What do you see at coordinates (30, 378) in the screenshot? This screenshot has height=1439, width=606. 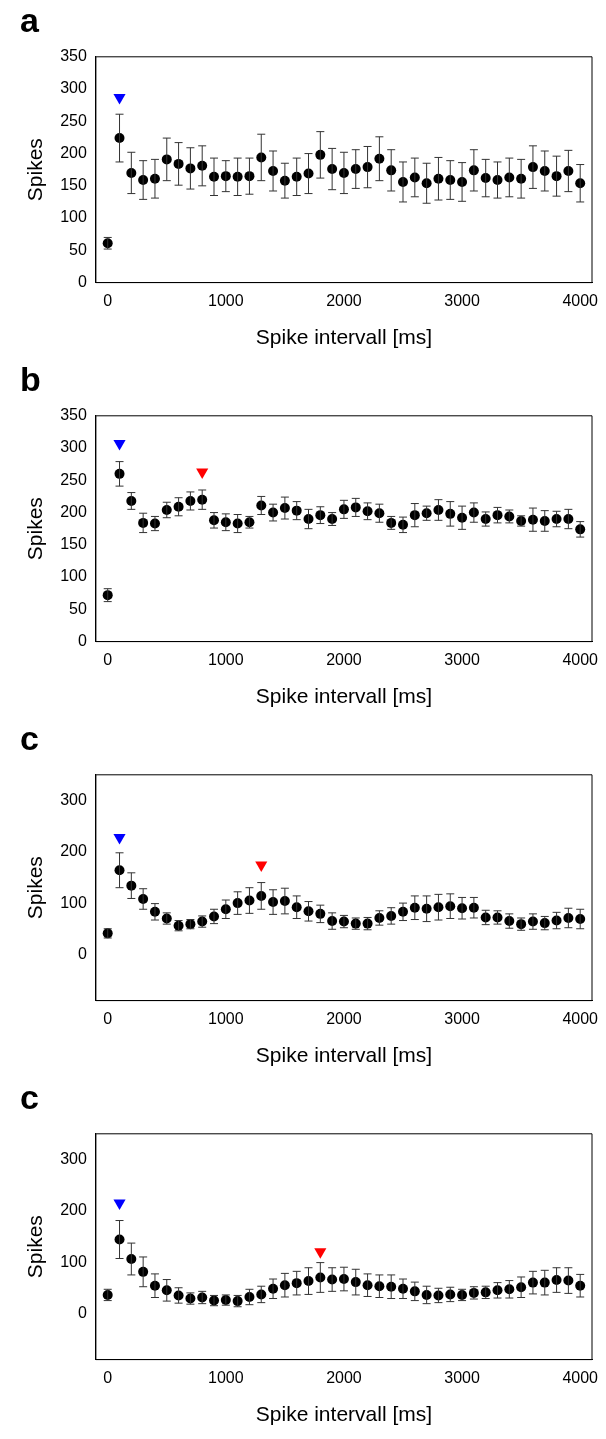 I see `chart-title: b` at bounding box center [30, 378].